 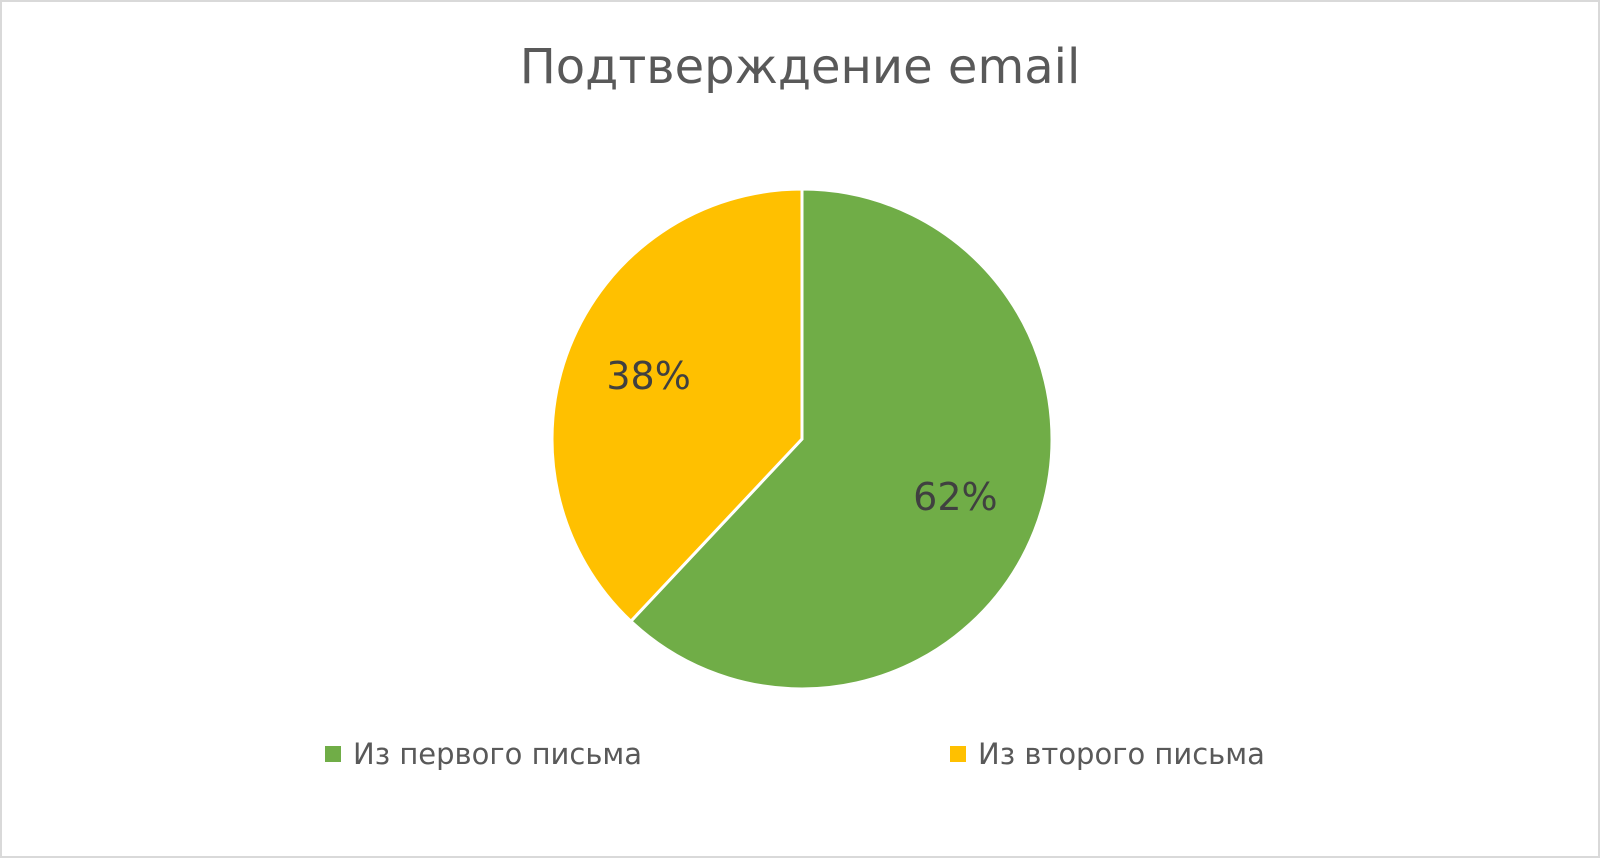 I want to click on legend-label: Из первого письма, so click(x=497, y=754).